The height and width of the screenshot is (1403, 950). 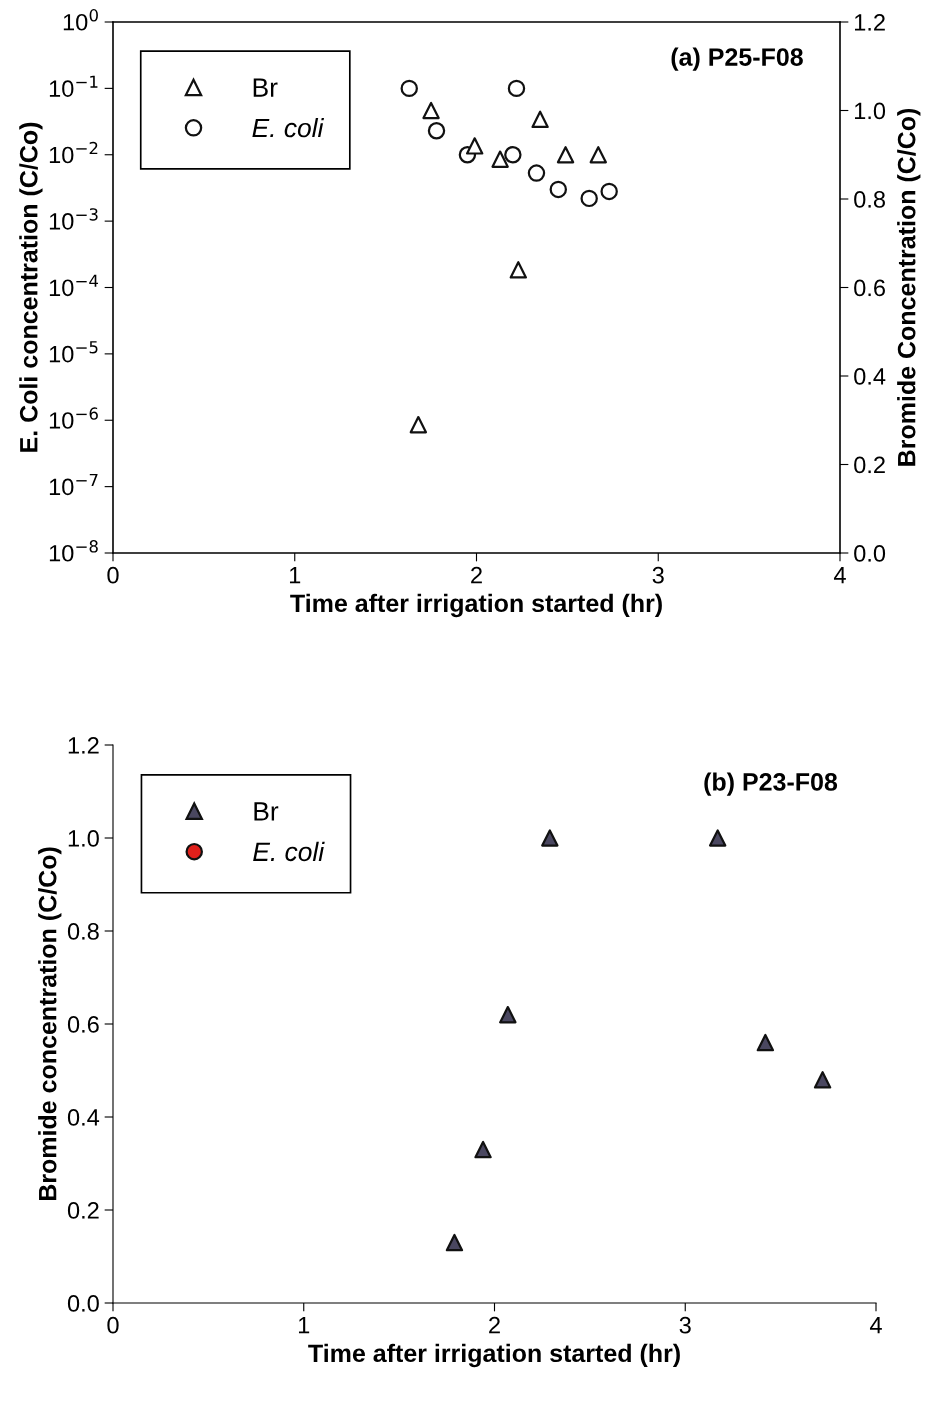 What do you see at coordinates (83, 931) in the screenshot?
I see `y-tick-label: 0.8` at bounding box center [83, 931].